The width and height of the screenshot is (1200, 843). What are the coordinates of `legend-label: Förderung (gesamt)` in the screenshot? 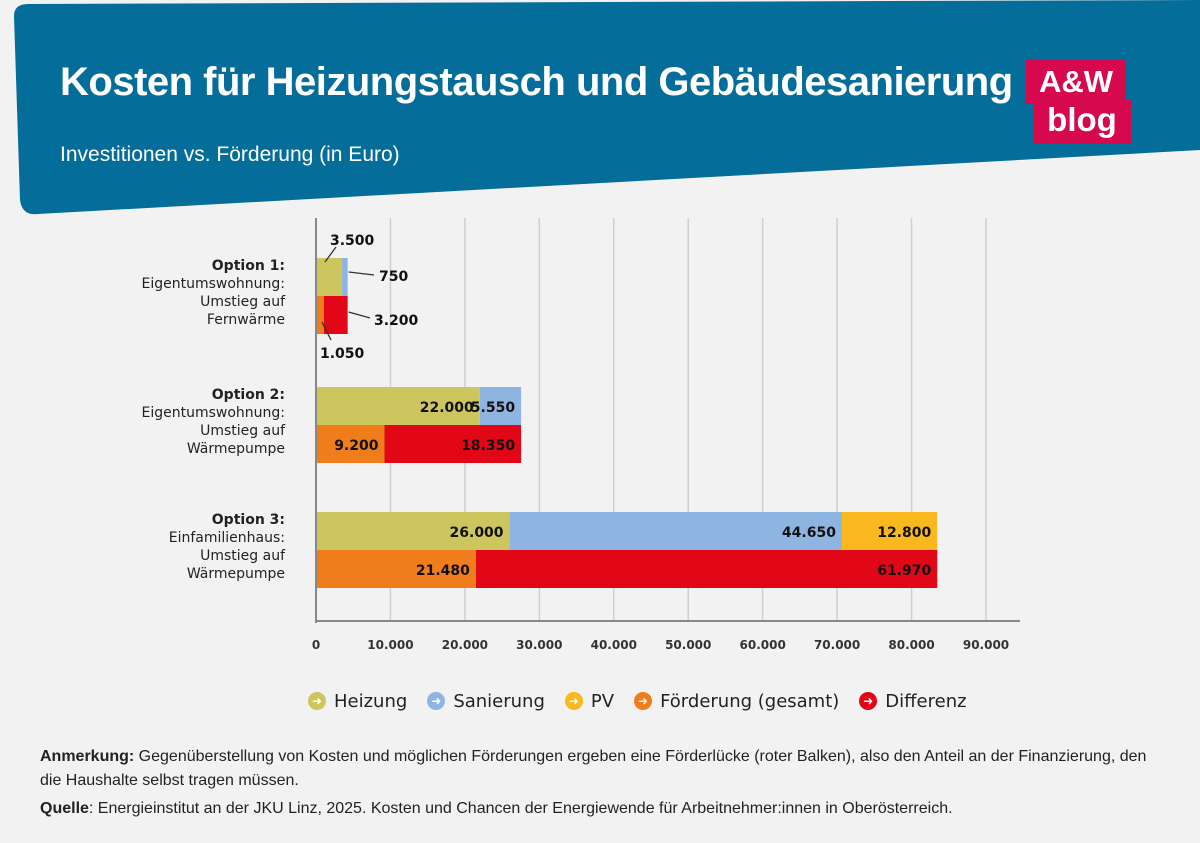 It's located at (750, 701).